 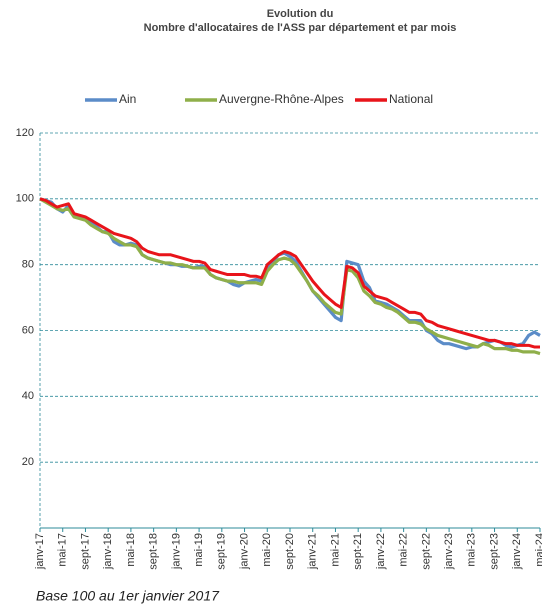 I want to click on x-tick-label: sept-21, so click(x=358, y=551).